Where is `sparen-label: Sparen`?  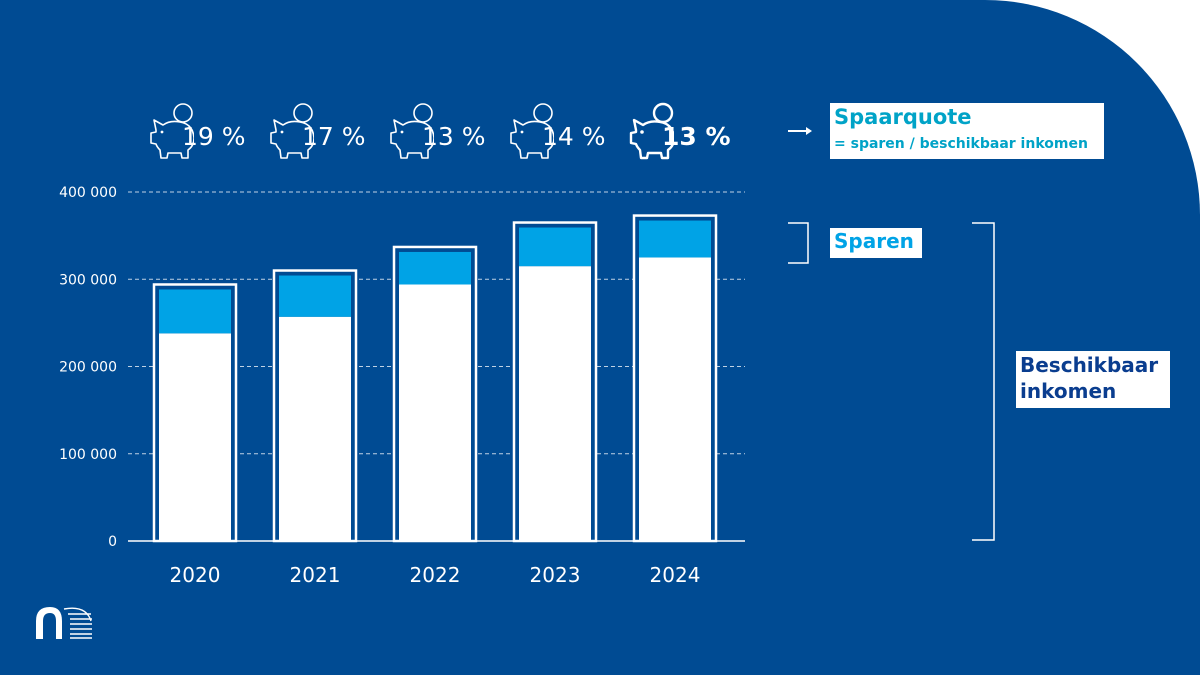
sparen-label: Sparen is located at coordinates (874, 241).